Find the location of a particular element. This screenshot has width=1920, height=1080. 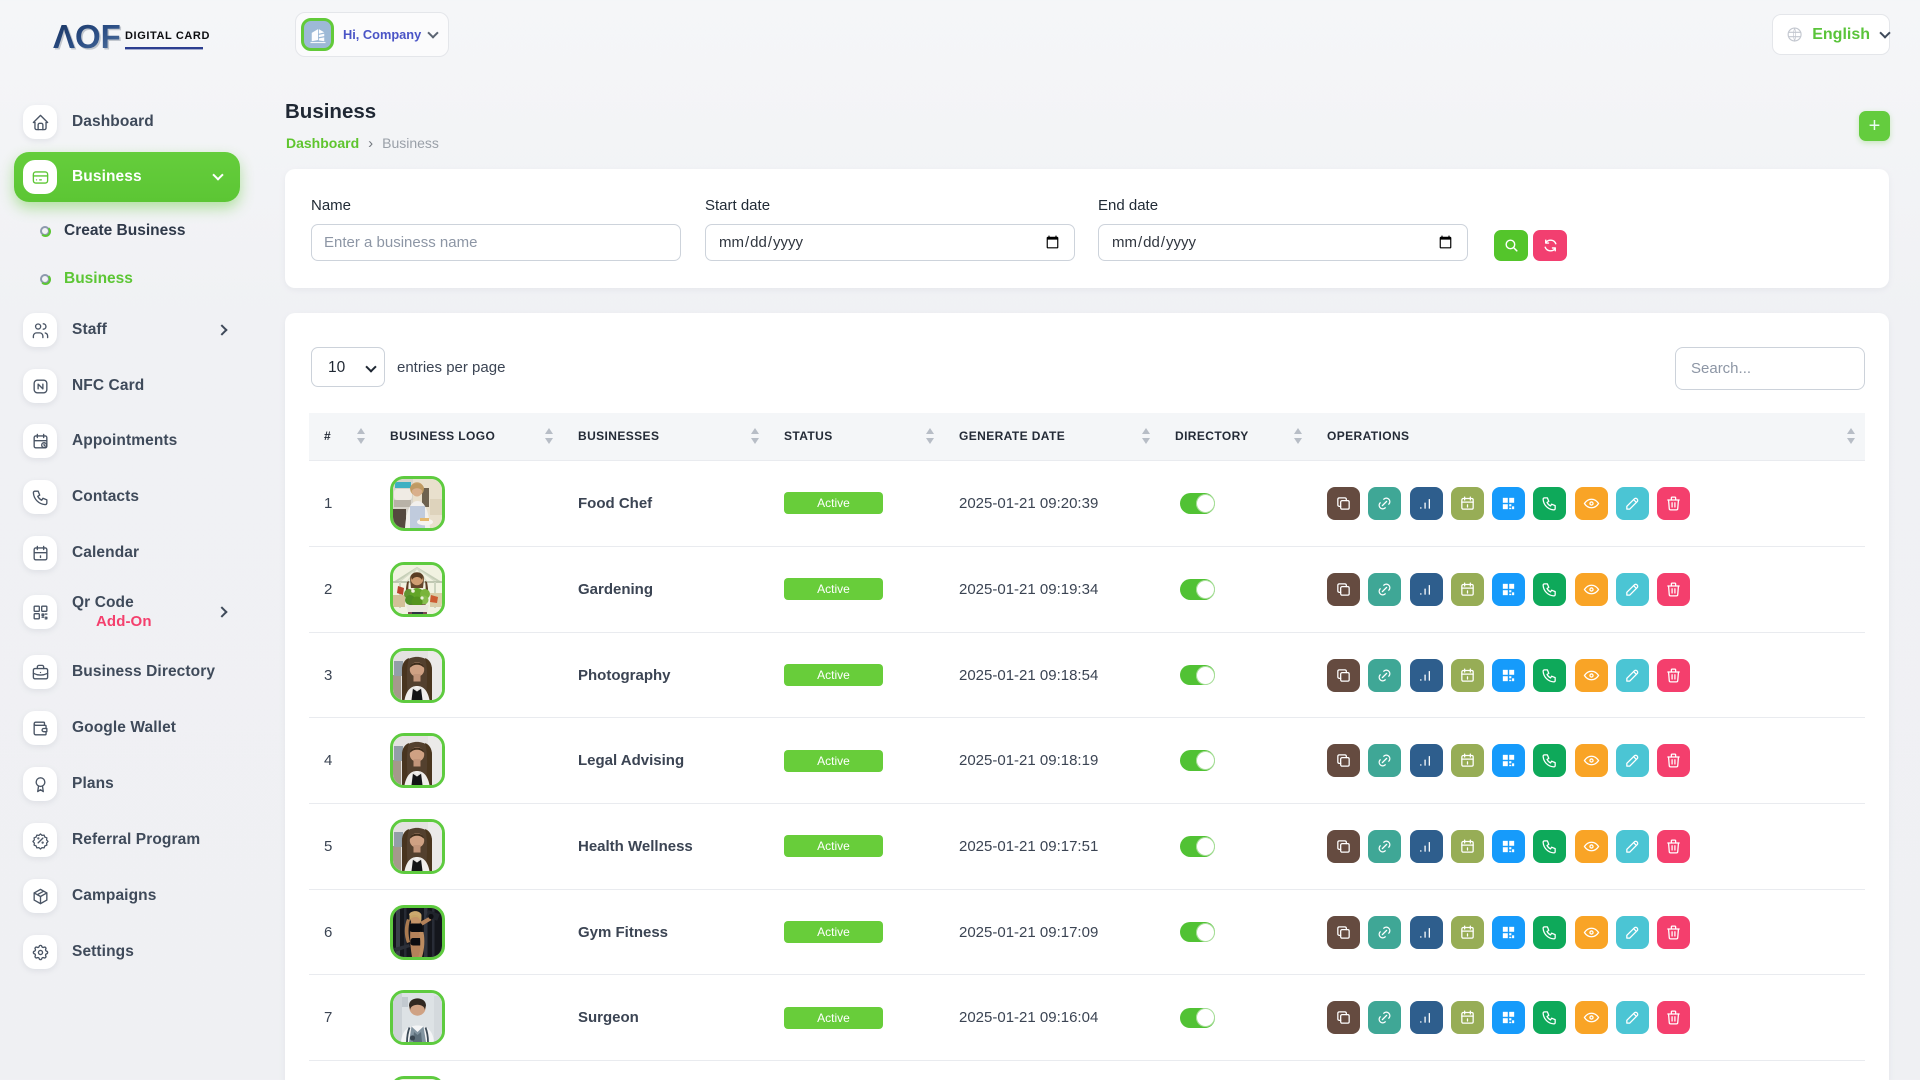

svg-text: DIGITAL CARD is located at coordinates (167, 36).